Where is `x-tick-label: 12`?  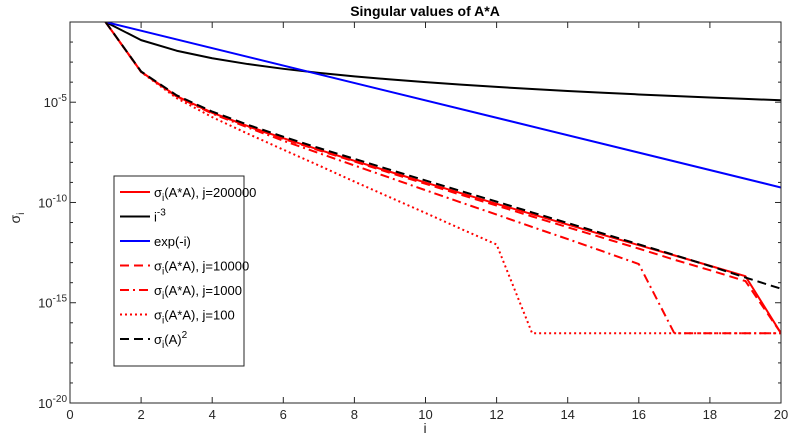 x-tick-label: 12 is located at coordinates (496, 414).